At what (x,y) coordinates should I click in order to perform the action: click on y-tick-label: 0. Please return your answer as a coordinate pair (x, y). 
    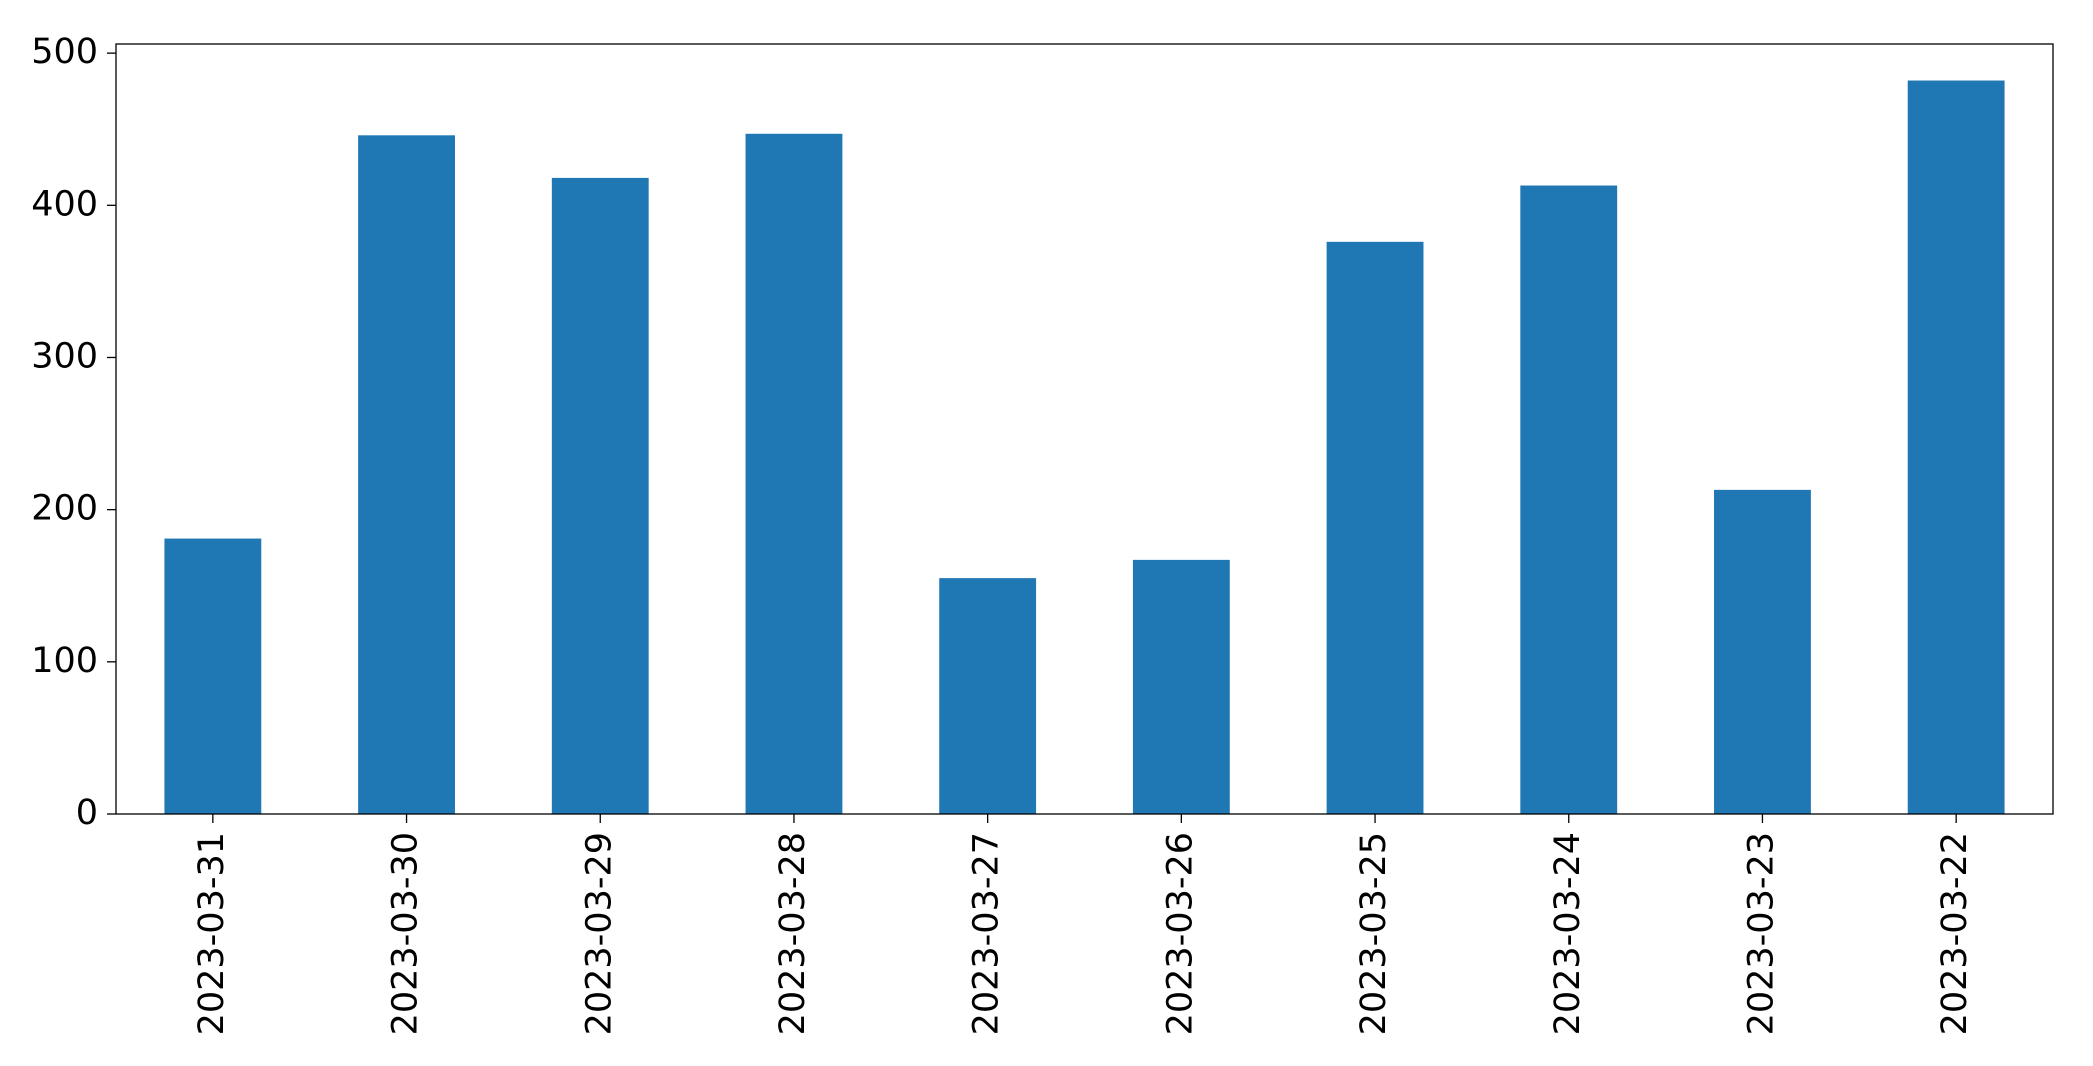
    Looking at the image, I should click on (87, 813).